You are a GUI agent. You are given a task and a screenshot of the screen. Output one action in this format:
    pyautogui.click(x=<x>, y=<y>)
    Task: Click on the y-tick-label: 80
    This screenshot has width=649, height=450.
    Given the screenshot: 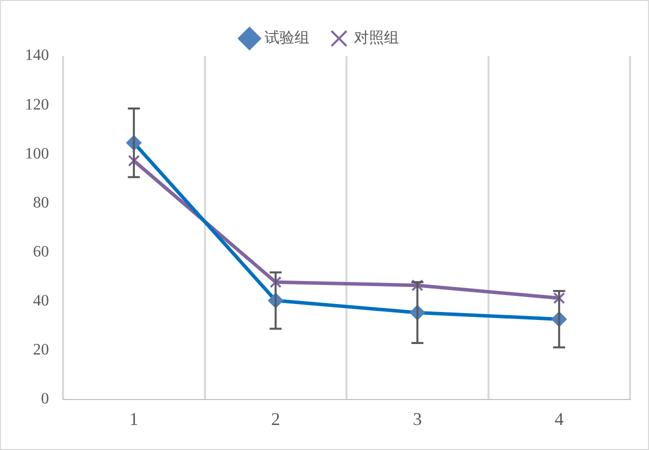 What is the action you would take?
    pyautogui.click(x=41, y=203)
    